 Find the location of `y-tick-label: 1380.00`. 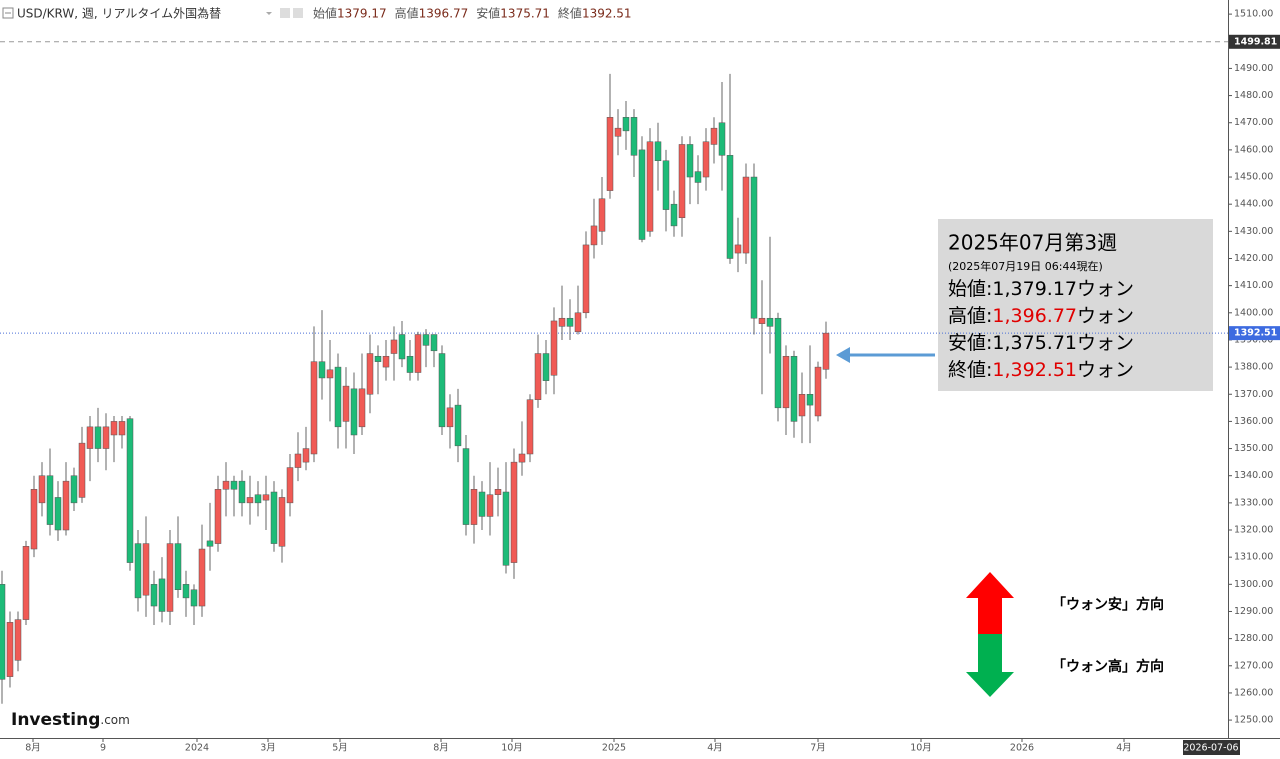

y-tick-label: 1380.00 is located at coordinates (1253, 367).